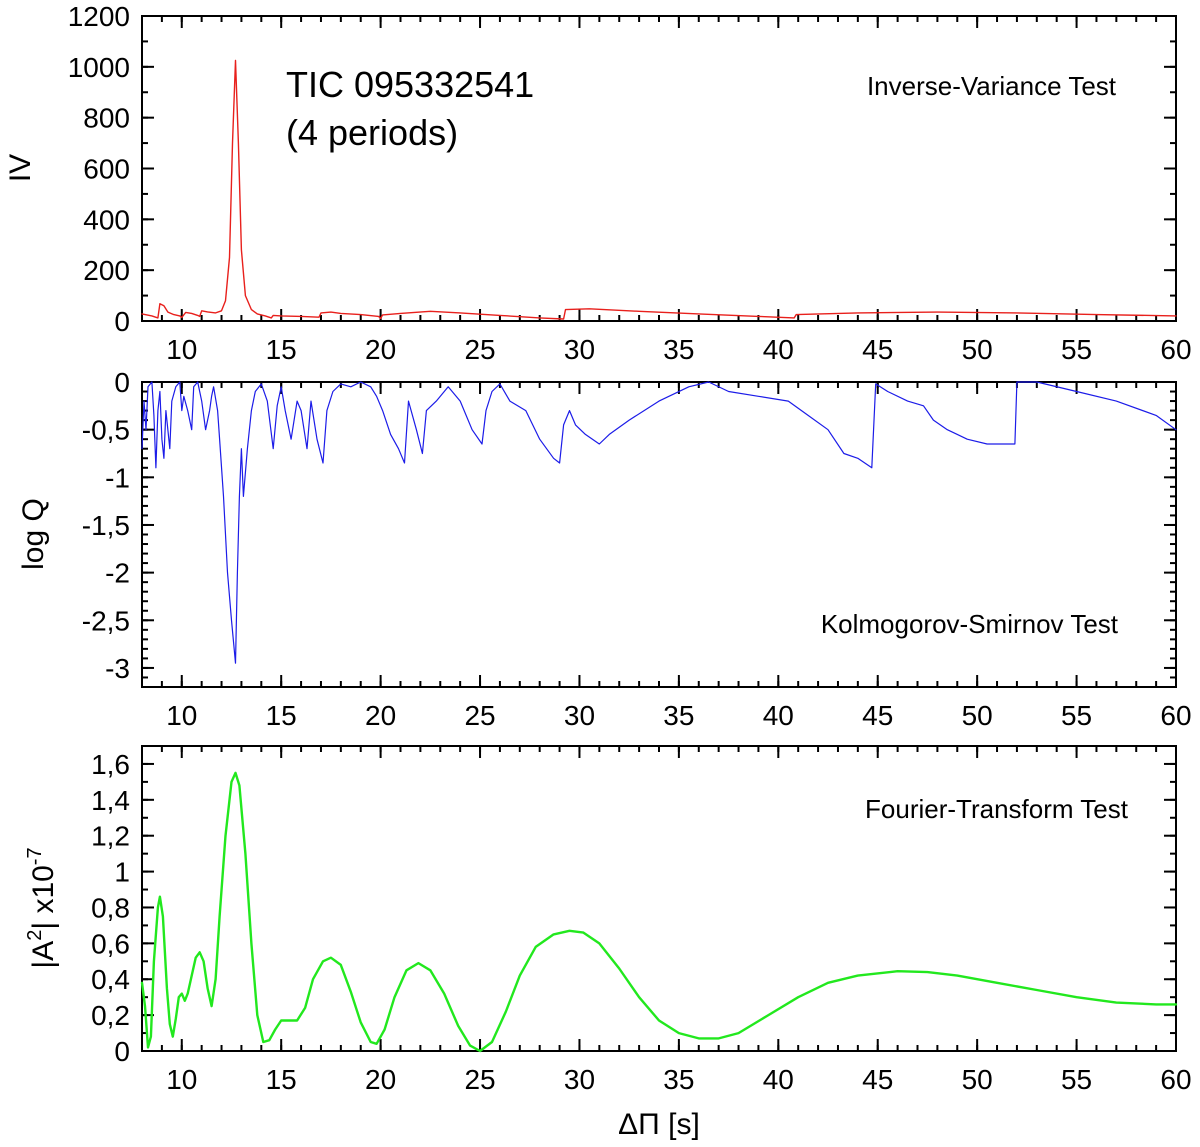 This screenshot has height=1147, width=1200. I want to click on ks-x-tick-label: 50, so click(977, 715).